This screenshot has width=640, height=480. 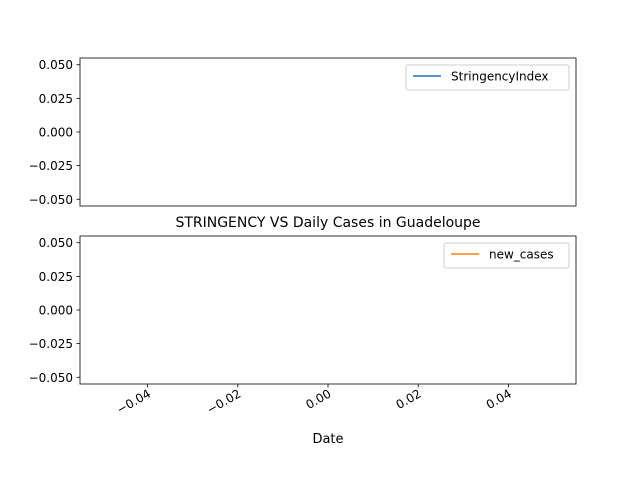 I want to click on top-y-ticks: 0.050 0.025 0.000 −0.025 −0.050, so click(x=54, y=132).